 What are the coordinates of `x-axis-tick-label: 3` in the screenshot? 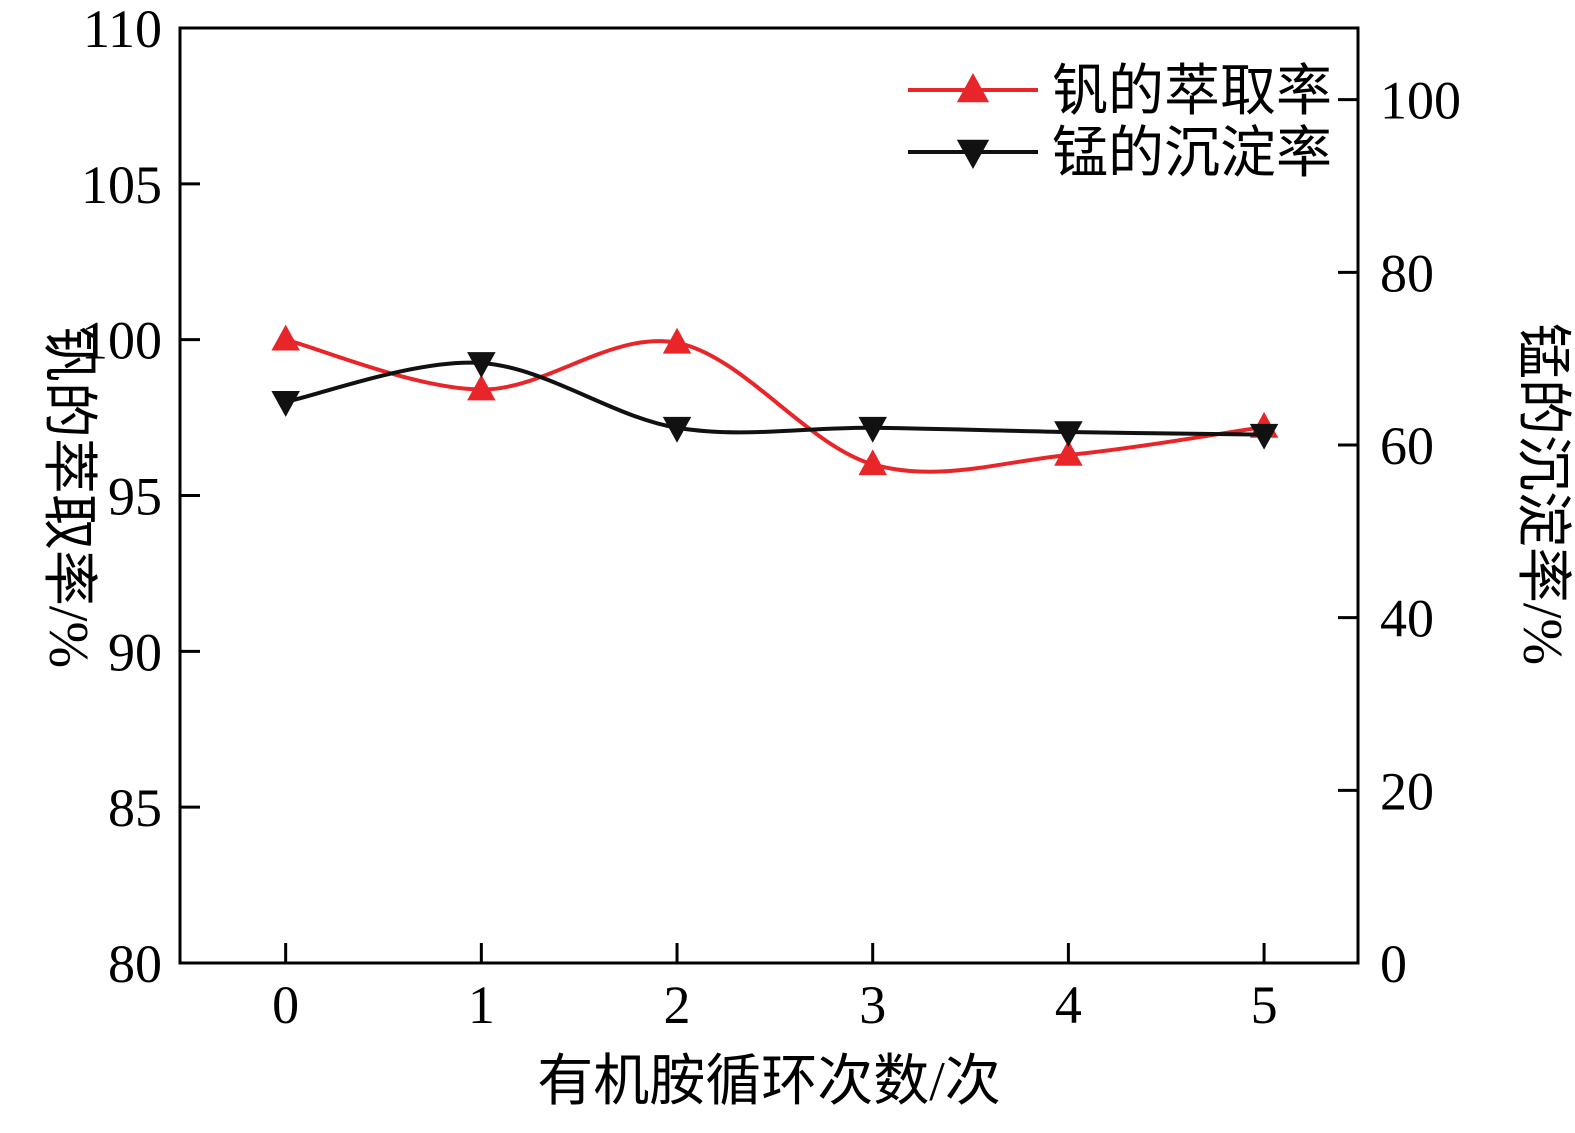 It's located at (872, 1005).